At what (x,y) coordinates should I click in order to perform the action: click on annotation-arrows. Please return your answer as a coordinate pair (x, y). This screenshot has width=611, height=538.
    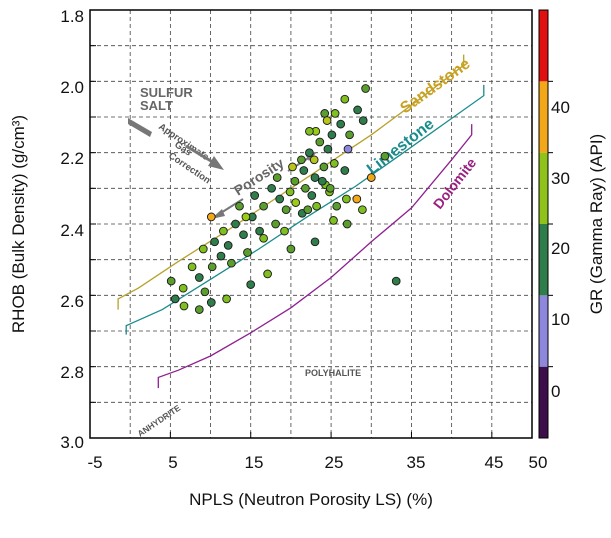
    Looking at the image, I should click on (222, 168).